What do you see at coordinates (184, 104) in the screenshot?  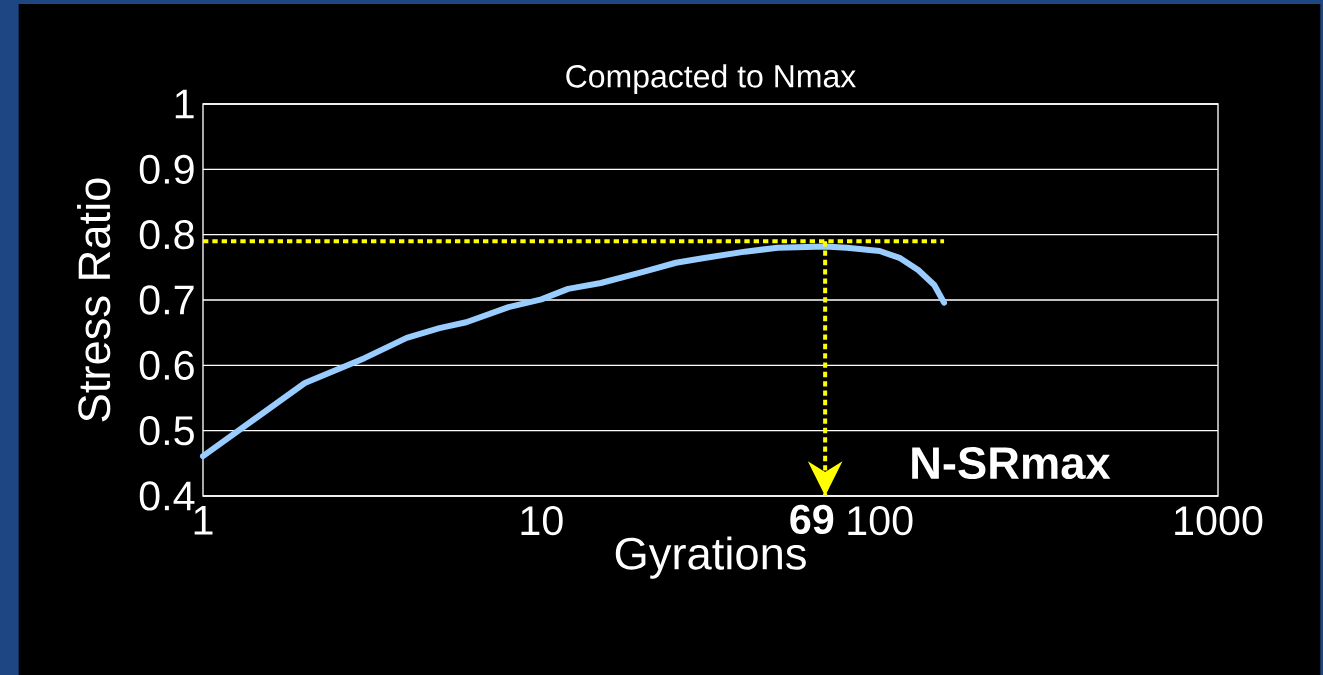 I see `y-tick-label: 1` at bounding box center [184, 104].